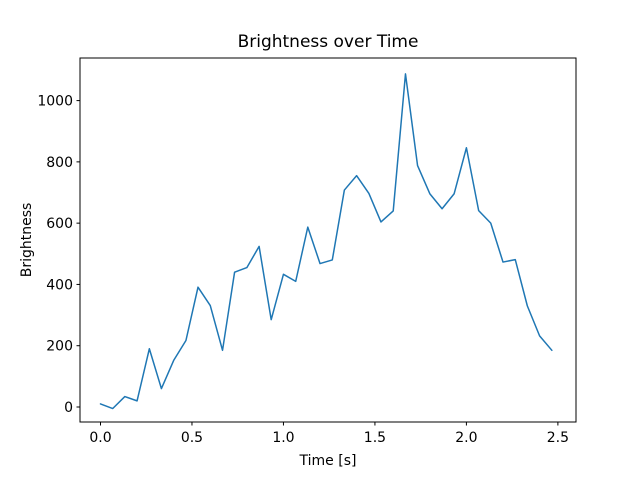 The height and width of the screenshot is (480, 640). What do you see at coordinates (375, 438) in the screenshot?
I see `x-tick-label: 1.5` at bounding box center [375, 438].